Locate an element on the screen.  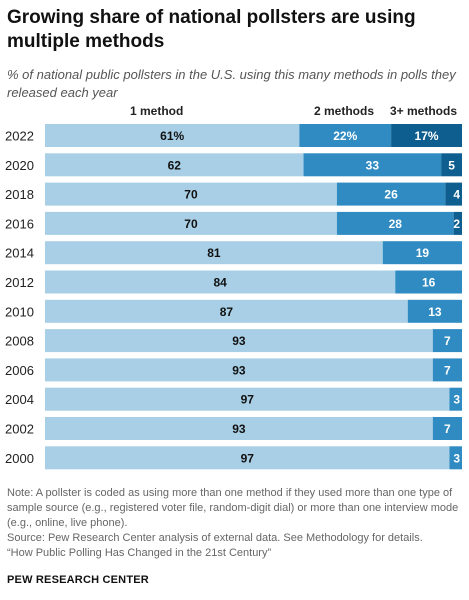
data-label-2022-0: 61% is located at coordinates (172, 136).